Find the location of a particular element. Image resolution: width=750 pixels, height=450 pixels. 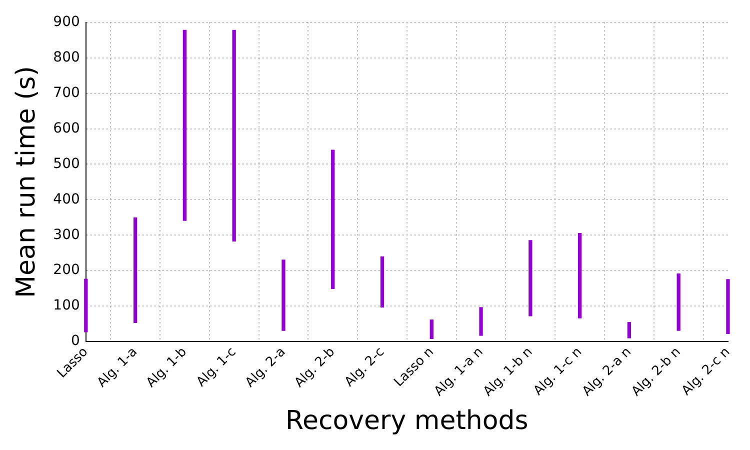

x-tick-label: Alg. 1-b is located at coordinates (167, 367).